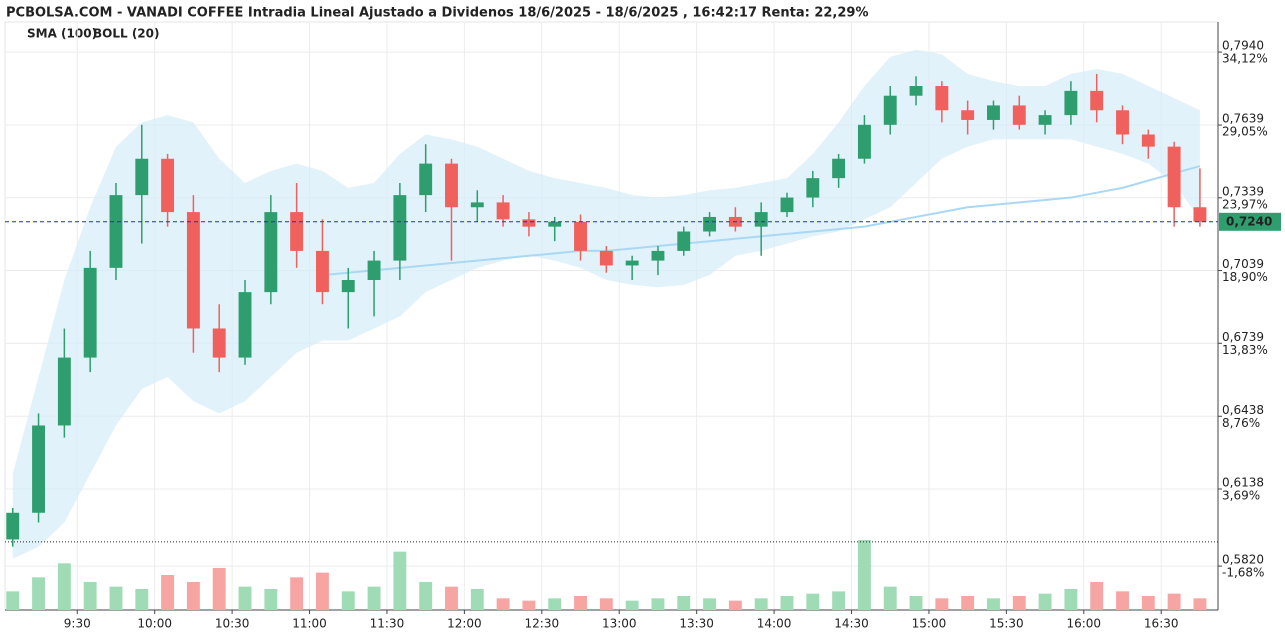 The width and height of the screenshot is (1285, 638). Describe the element at coordinates (1243, 191) in the screenshot. I see `y-tick-label: 0,7339` at that location.